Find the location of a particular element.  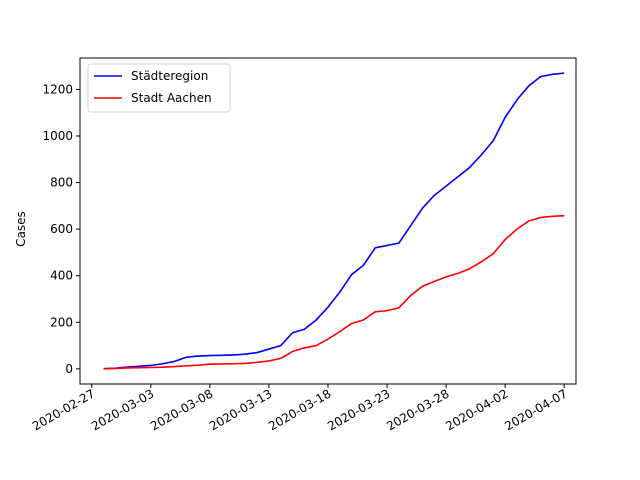

x-tick-label: 2020-04-07 is located at coordinates (535, 409).